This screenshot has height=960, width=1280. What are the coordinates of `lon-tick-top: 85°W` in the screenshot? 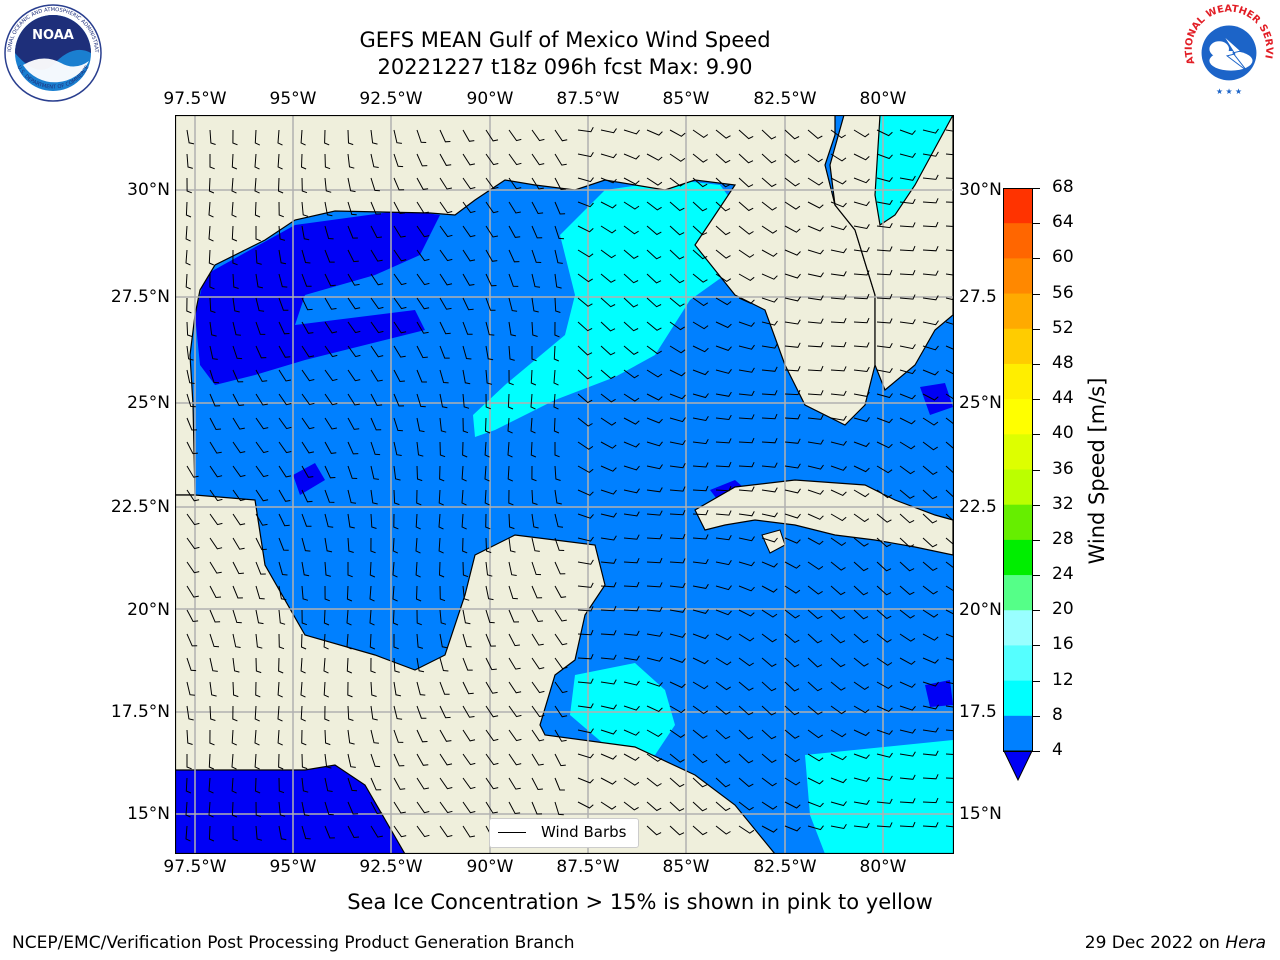 It's located at (686, 99).